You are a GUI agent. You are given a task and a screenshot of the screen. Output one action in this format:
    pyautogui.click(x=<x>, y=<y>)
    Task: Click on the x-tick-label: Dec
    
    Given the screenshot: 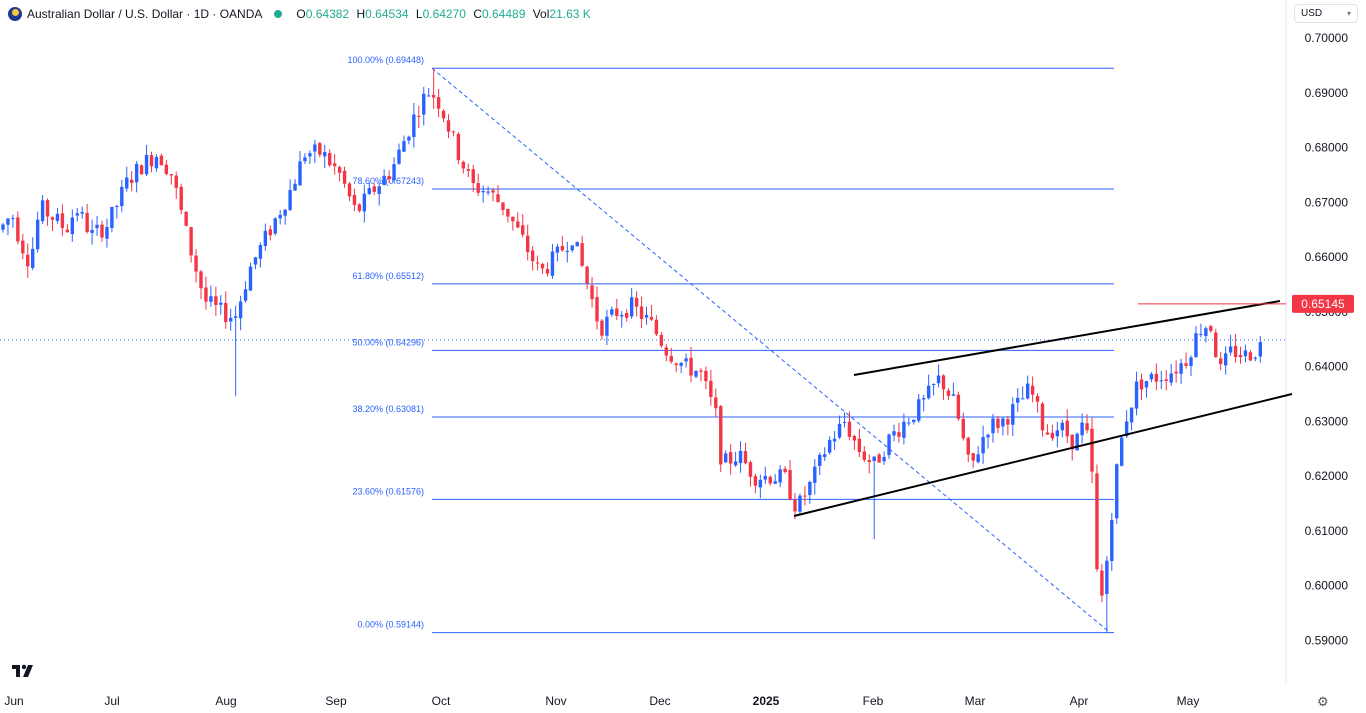 What is the action you would take?
    pyautogui.click(x=659, y=701)
    